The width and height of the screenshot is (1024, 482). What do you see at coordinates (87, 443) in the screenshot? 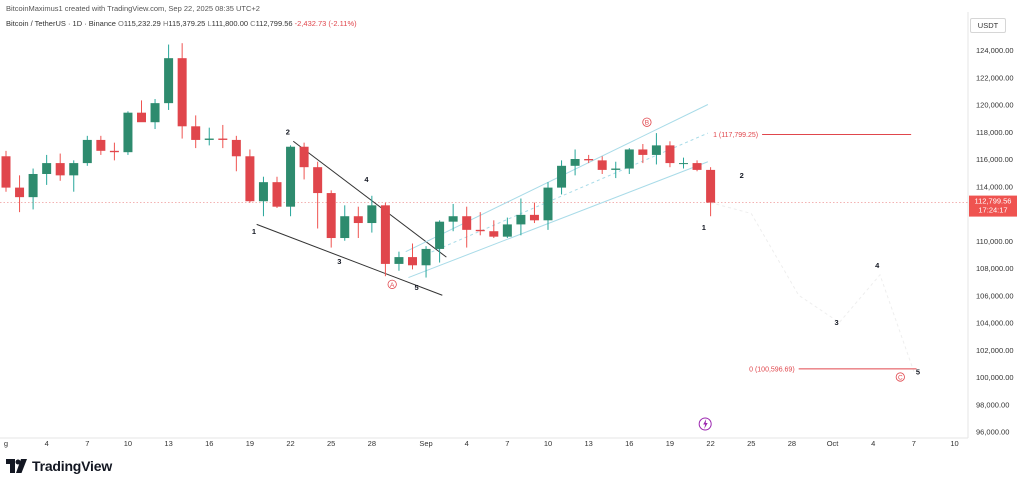
I see `x-tick-label: 7` at bounding box center [87, 443].